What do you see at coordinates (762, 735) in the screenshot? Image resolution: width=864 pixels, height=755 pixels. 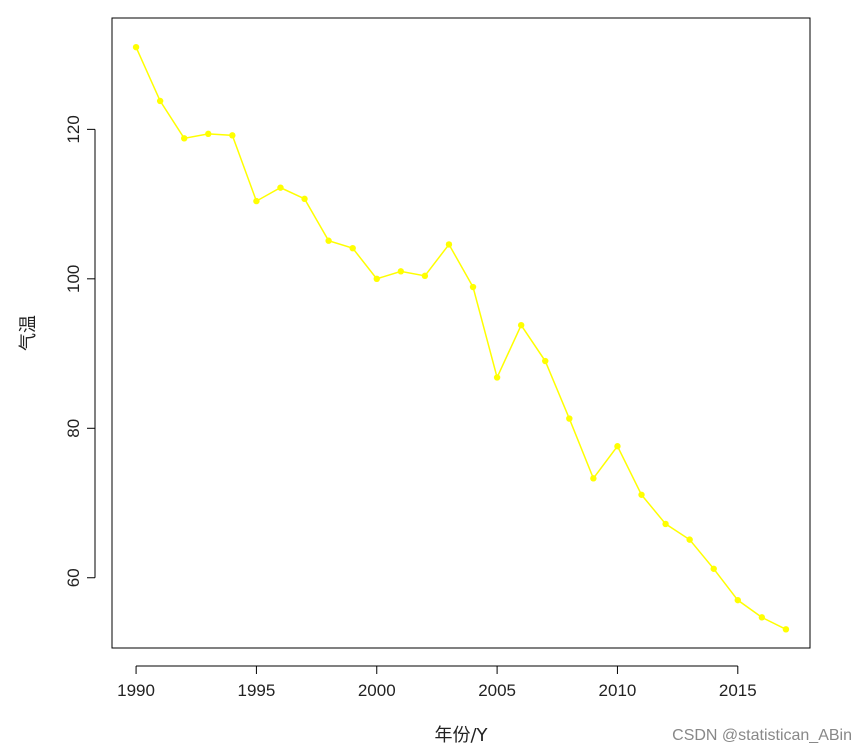 I see `watermark: CSDN @statistican_ABin` at bounding box center [762, 735].